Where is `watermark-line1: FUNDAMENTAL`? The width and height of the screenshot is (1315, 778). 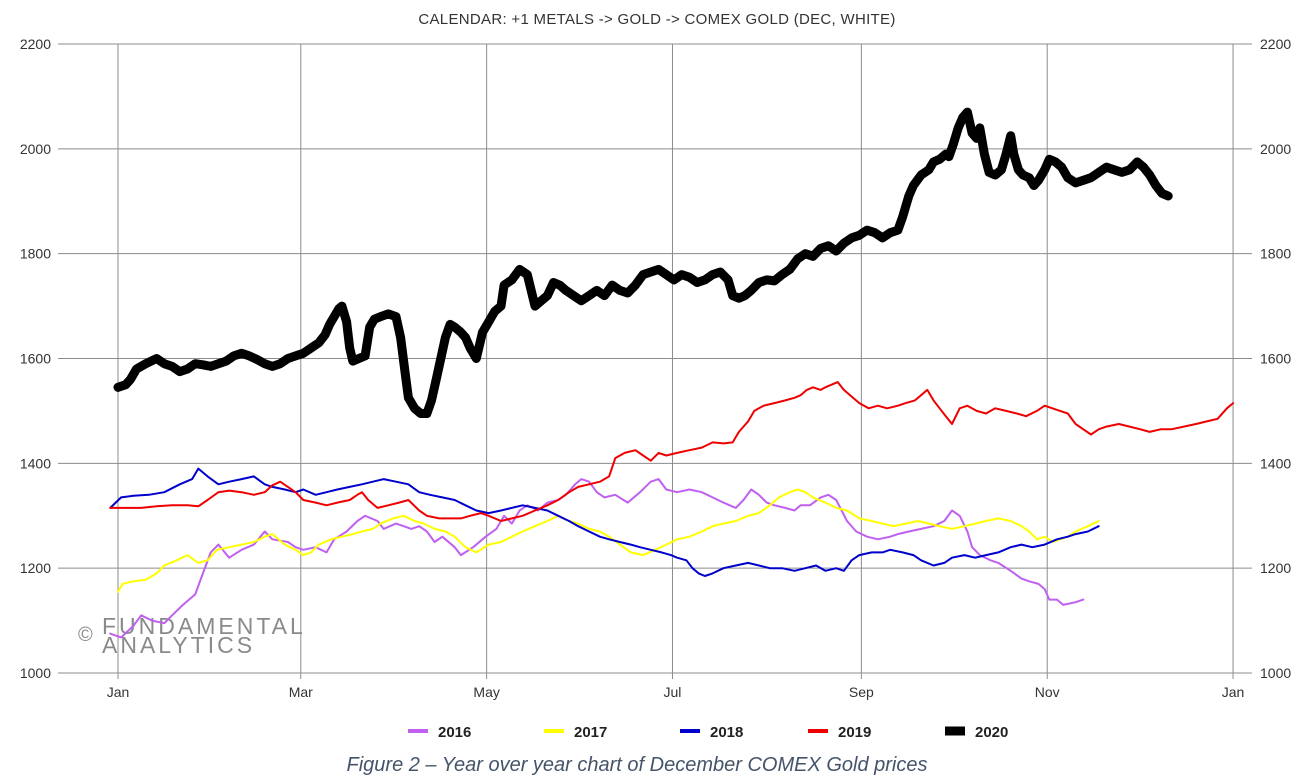 watermark-line1: FUNDAMENTAL is located at coordinates (204, 626).